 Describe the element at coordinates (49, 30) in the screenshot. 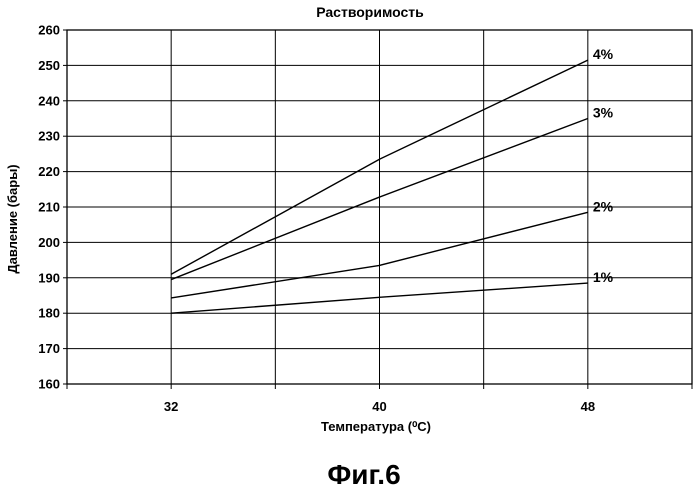

I see `y-tick-label: 260` at that location.